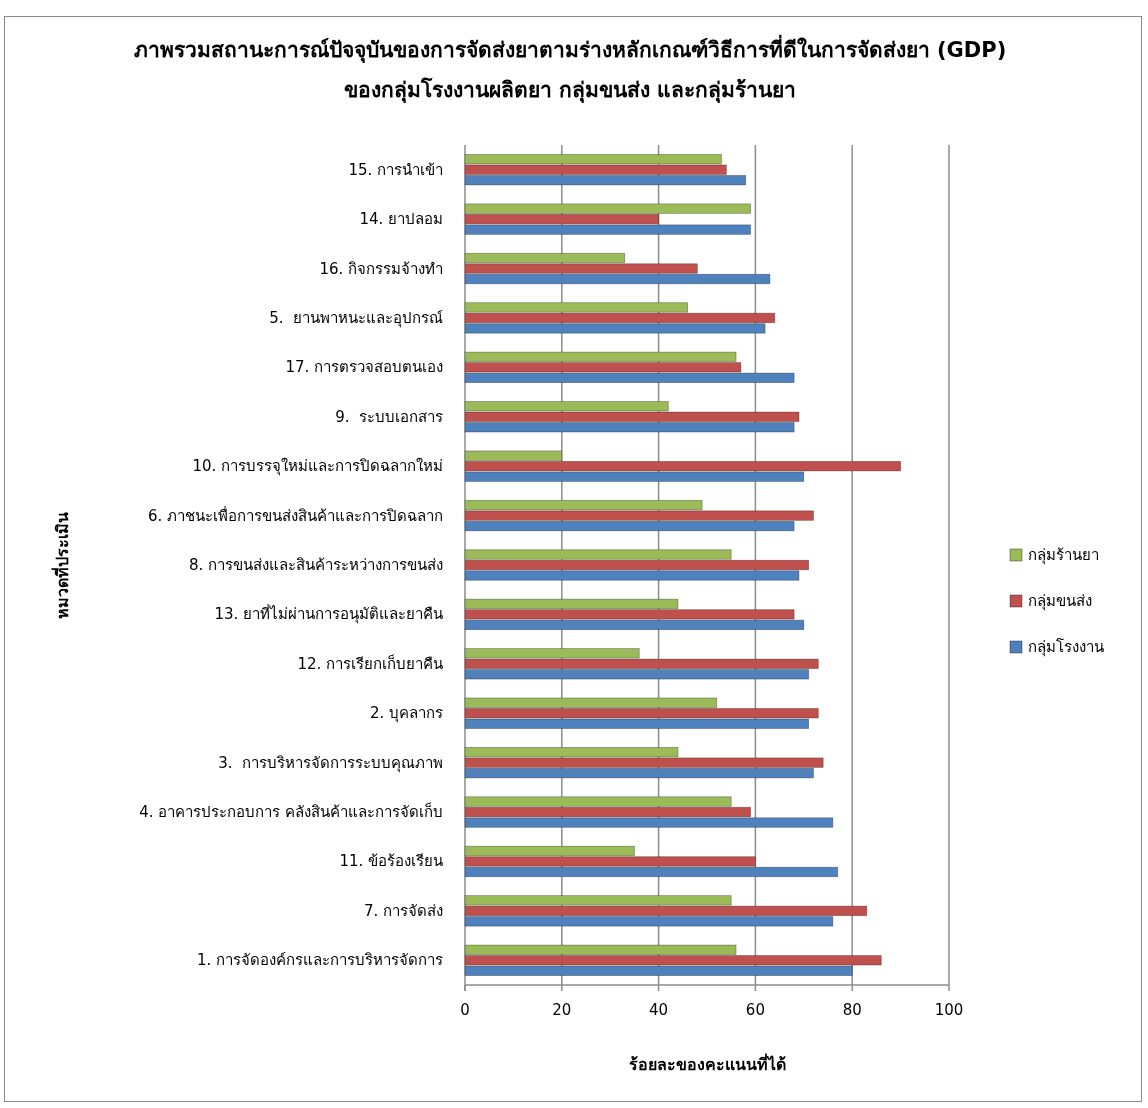  I want to click on y-tick-label: 2. บุคลากร, so click(406, 714).